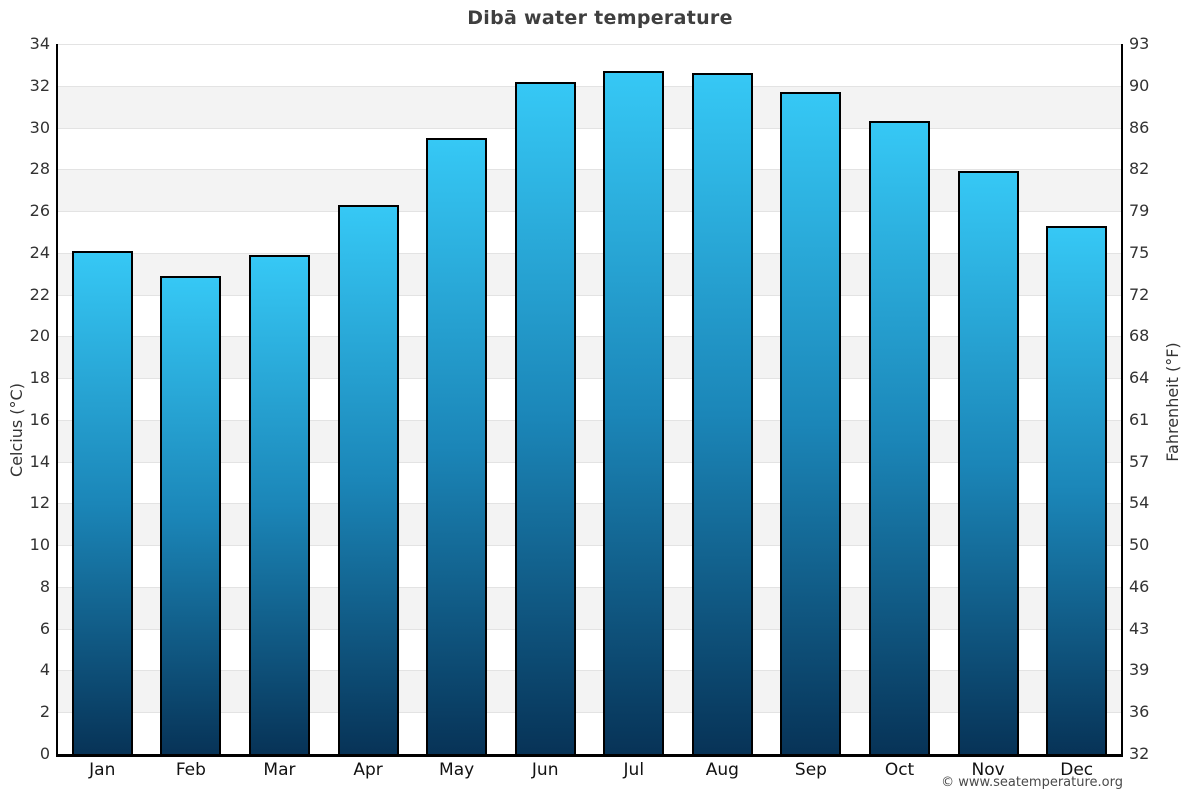 This screenshot has height=800, width=1200. I want to click on month-label-sep: Sep, so click(810, 770).